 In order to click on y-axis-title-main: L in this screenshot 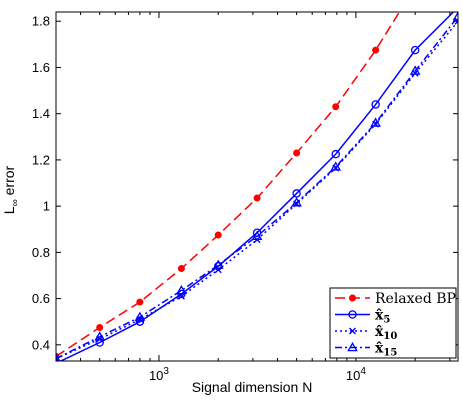, I will do `click(9, 210)`.